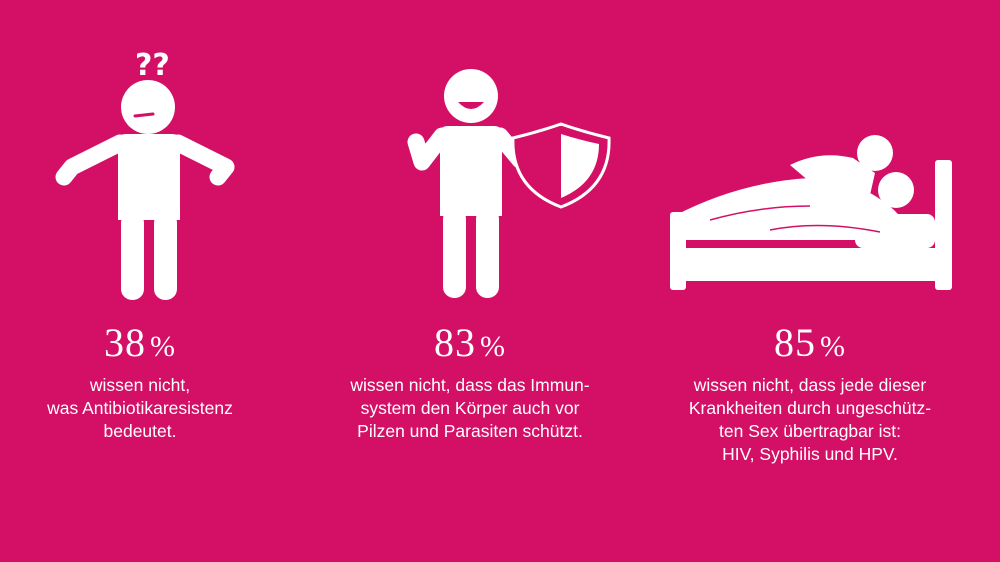 This screenshot has width=1000, height=562. Describe the element at coordinates (470, 385) in the screenshot. I see `description-line: wissen nicht, dass das Immun-` at that location.